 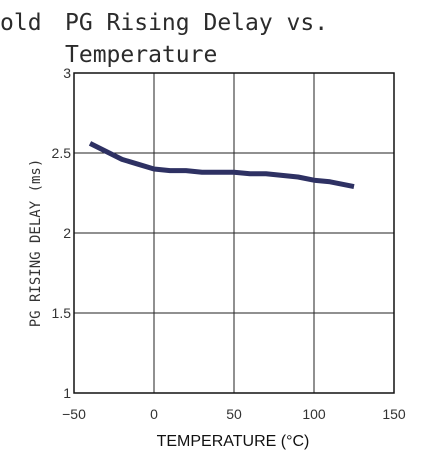 What do you see at coordinates (62, 233) in the screenshot?
I see `y-axis-ticks: 1 1.5 2 2.5 3` at bounding box center [62, 233].